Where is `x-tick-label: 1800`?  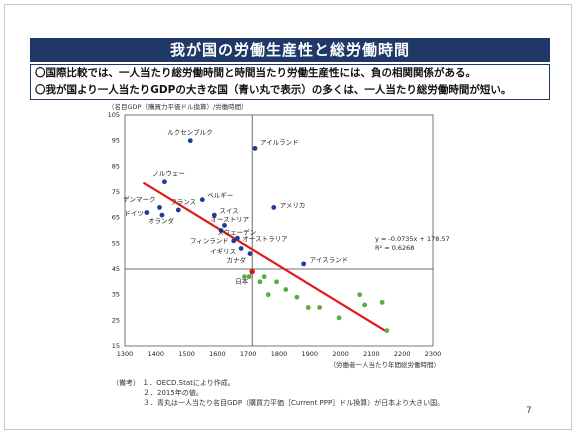
x-tick-label: 1800 is located at coordinates (279, 354).